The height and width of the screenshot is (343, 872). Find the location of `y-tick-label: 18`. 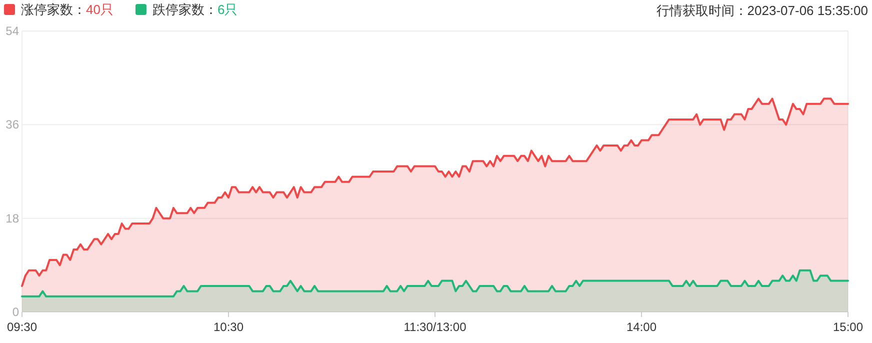

y-tick-label: 18 is located at coordinates (13, 218).